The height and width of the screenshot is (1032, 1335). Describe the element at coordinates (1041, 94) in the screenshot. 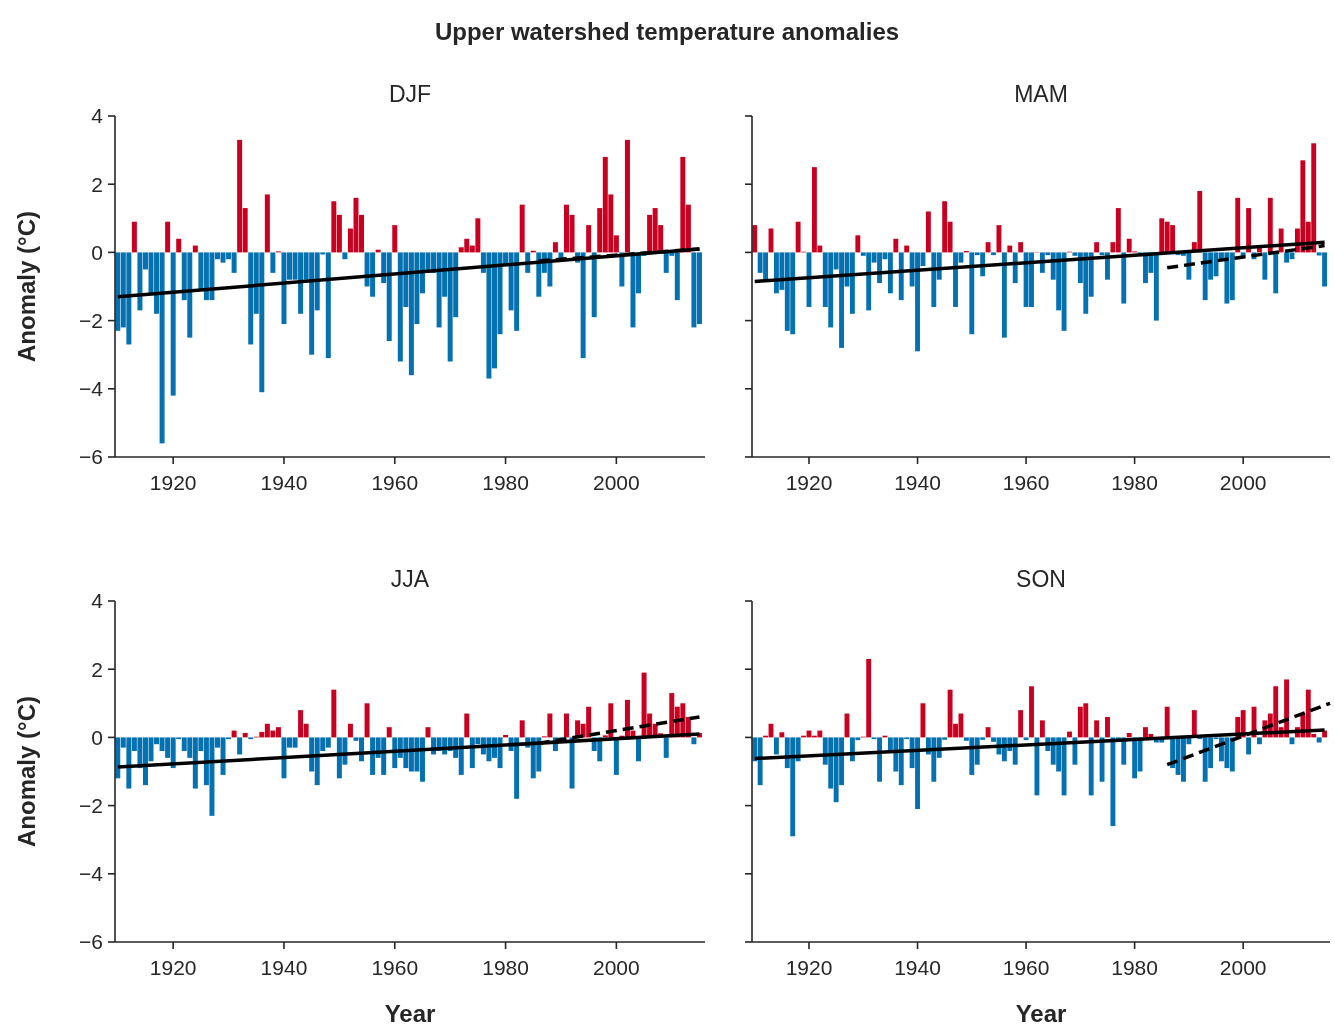

I see `chart-title: MAM` at that location.